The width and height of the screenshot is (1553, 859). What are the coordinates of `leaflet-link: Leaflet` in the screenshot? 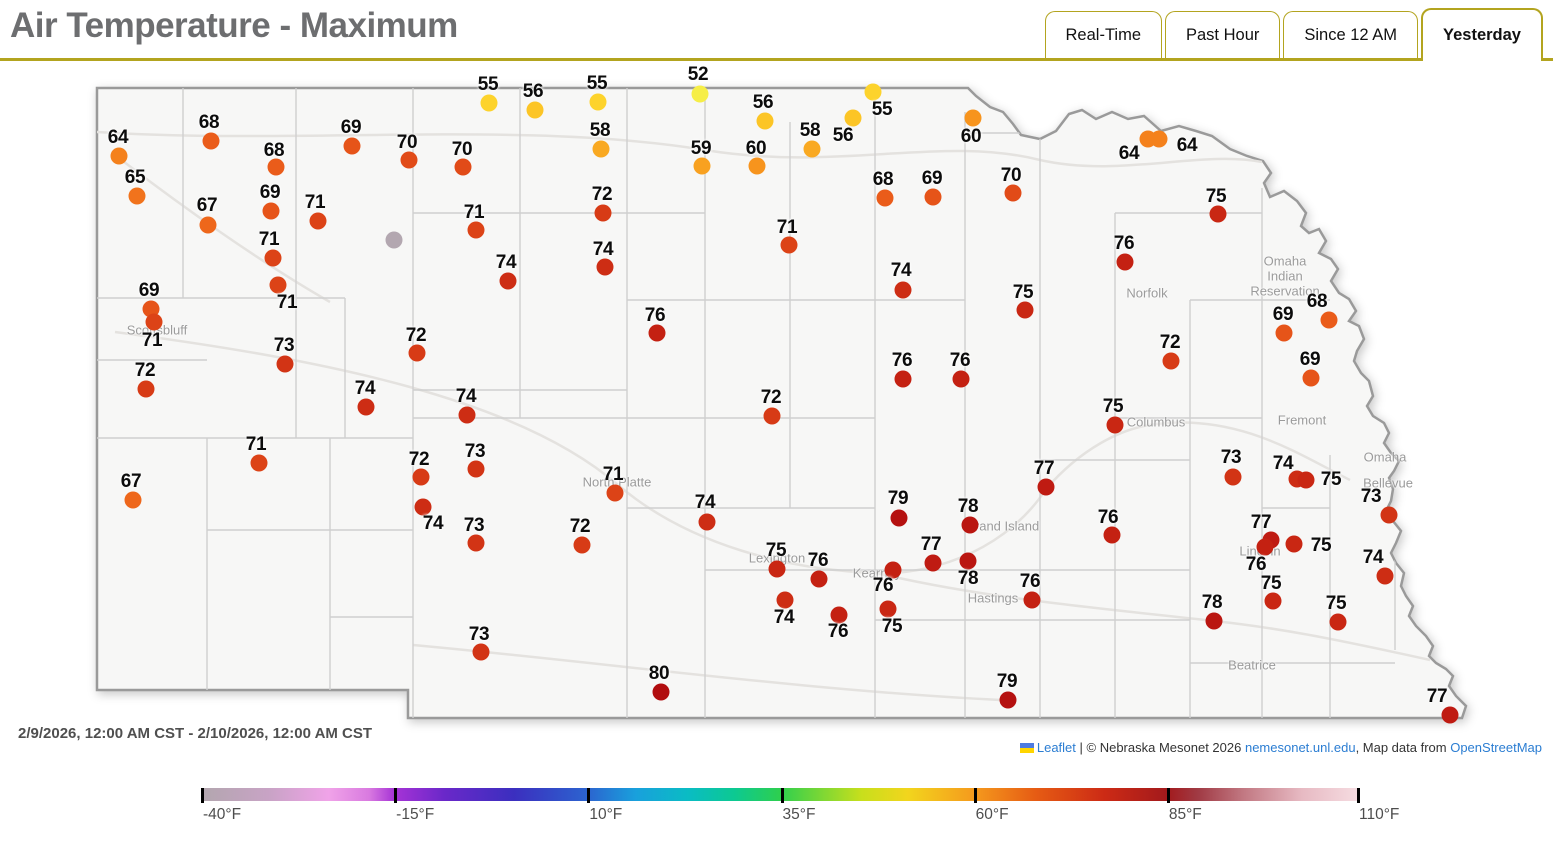 It's located at (1056, 747).